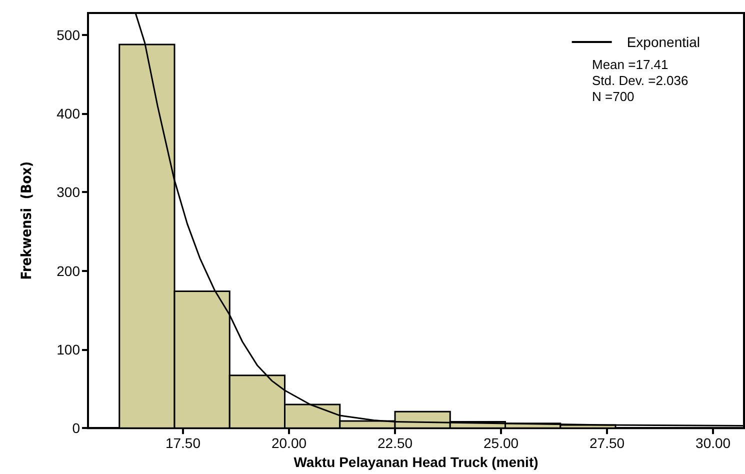  Describe the element at coordinates (68, 35) in the screenshot. I see `y-tick-label: 500` at that location.